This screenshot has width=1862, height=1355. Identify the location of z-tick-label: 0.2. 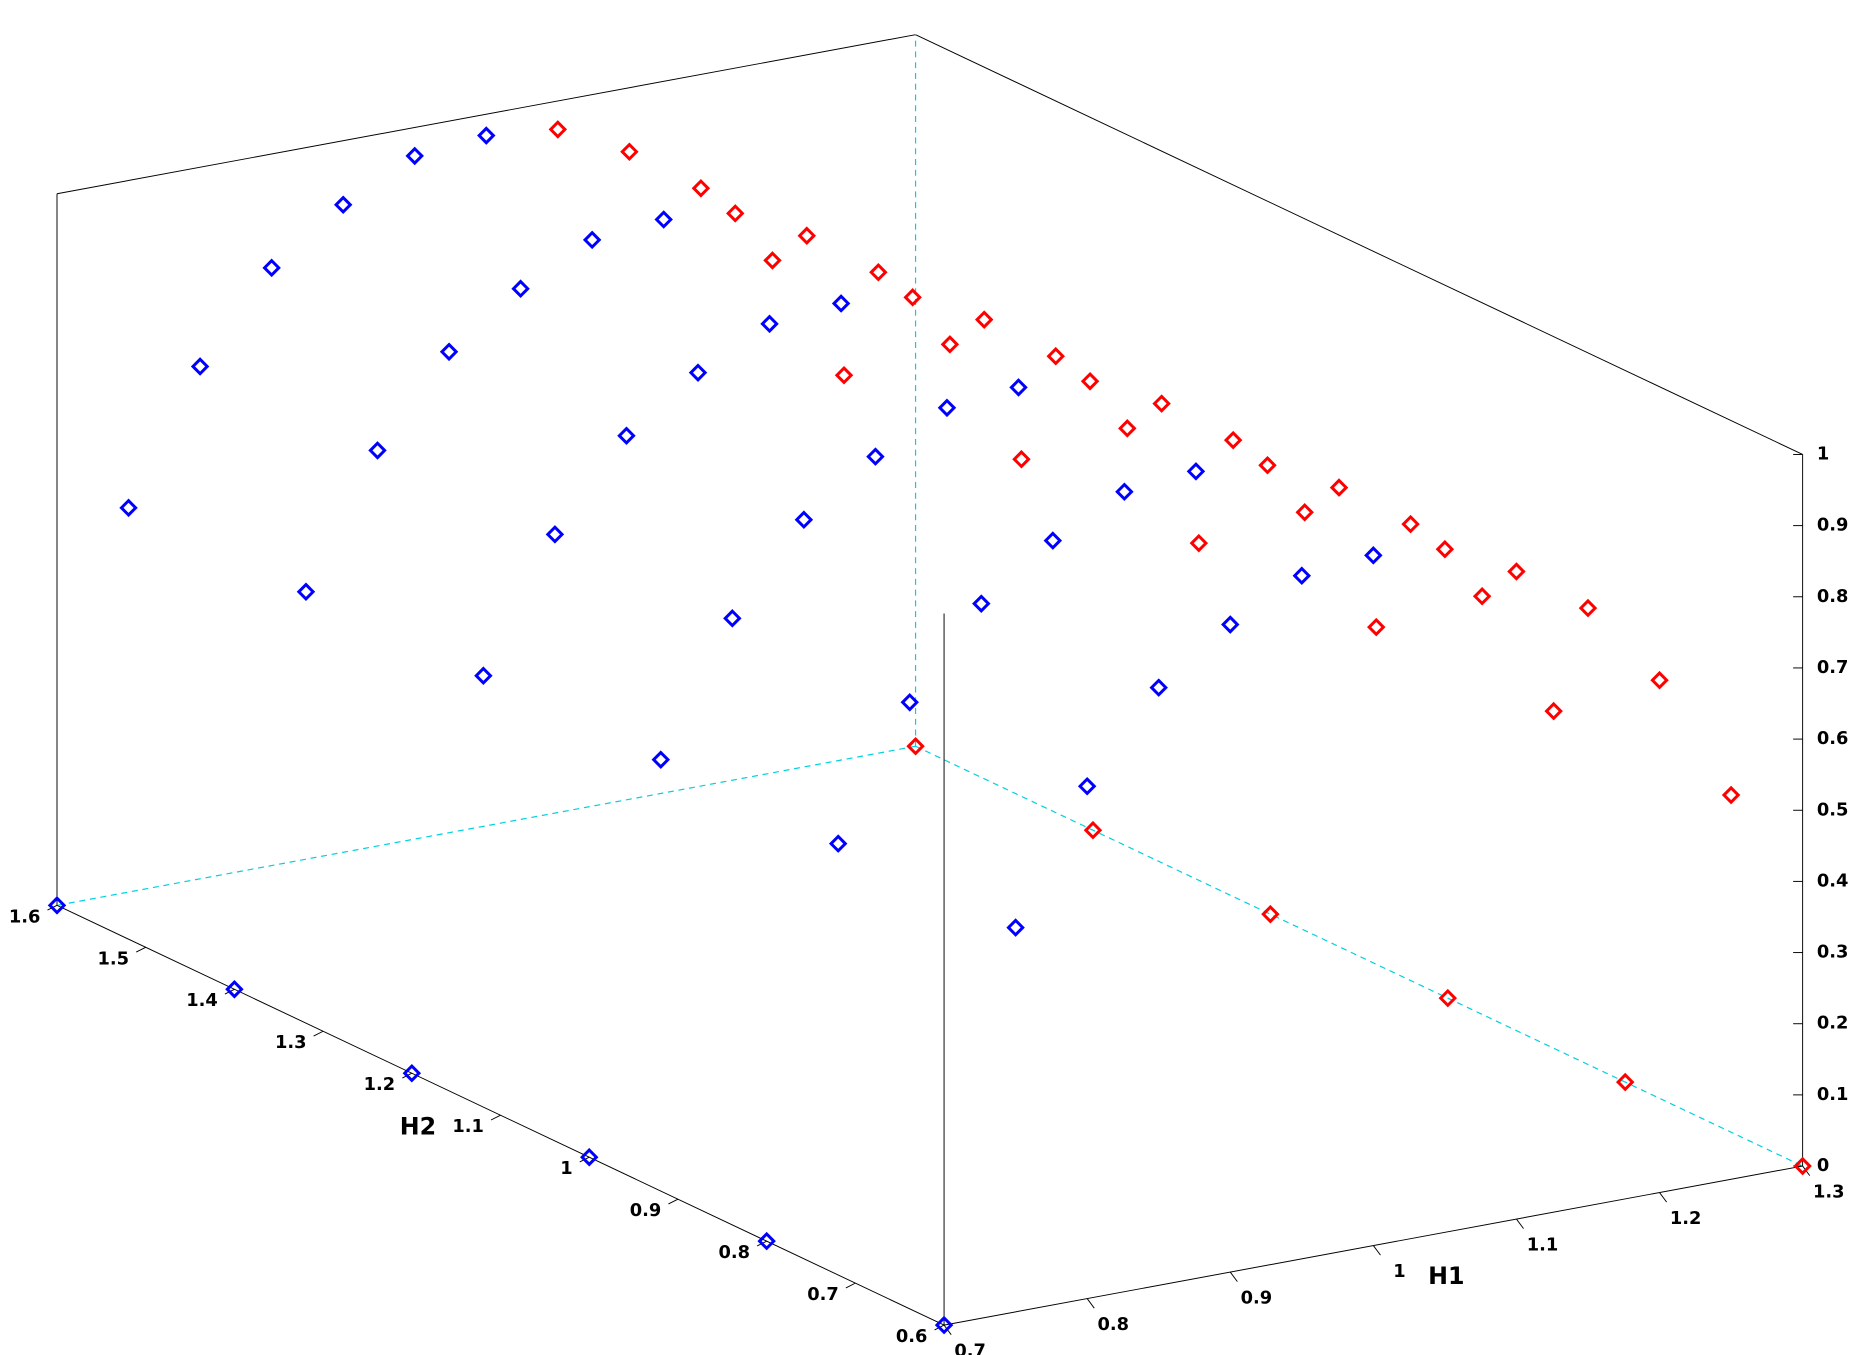
(1833, 1023).